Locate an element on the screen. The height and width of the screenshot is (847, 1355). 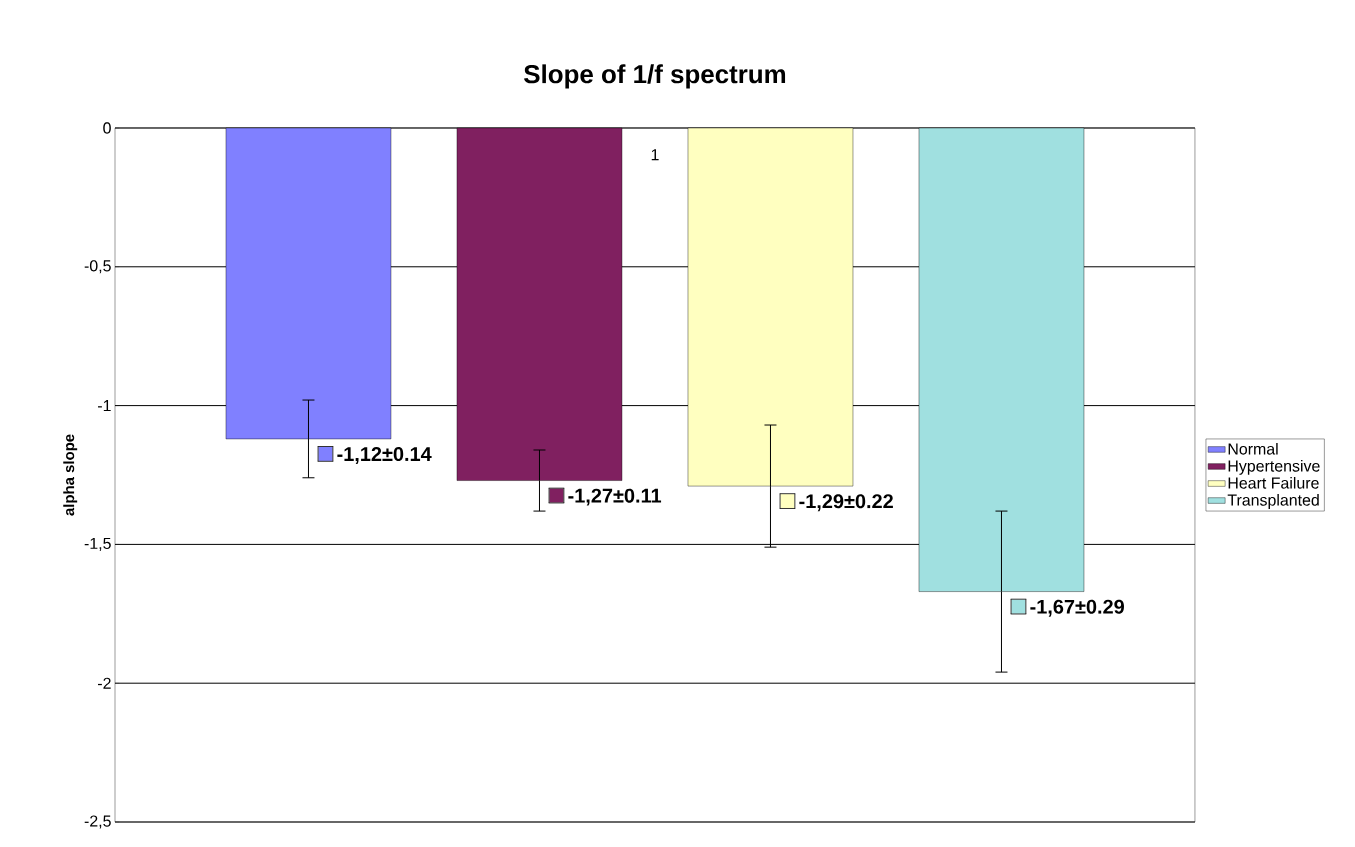
y-tick-label: -0,5 is located at coordinates (97, 267).